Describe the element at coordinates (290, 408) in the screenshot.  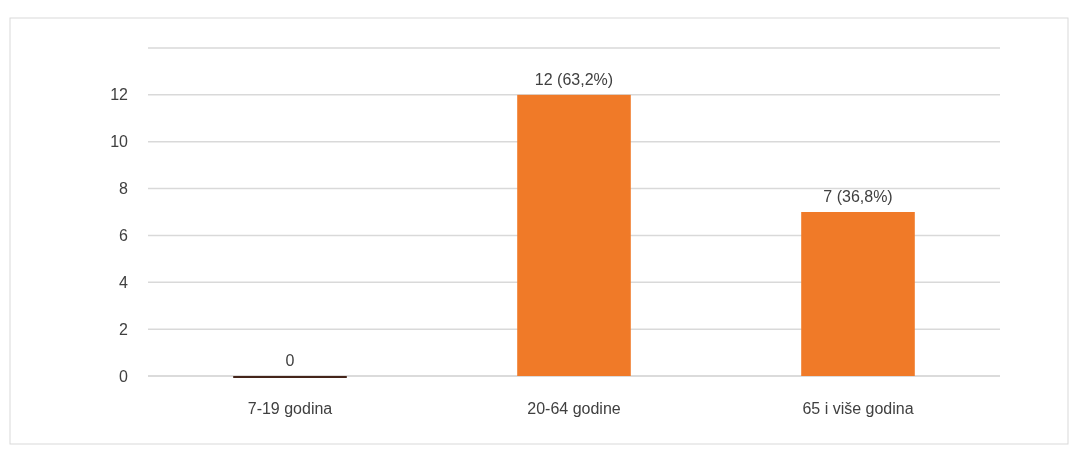
I see `x-tick-label: 7-19 godina` at that location.